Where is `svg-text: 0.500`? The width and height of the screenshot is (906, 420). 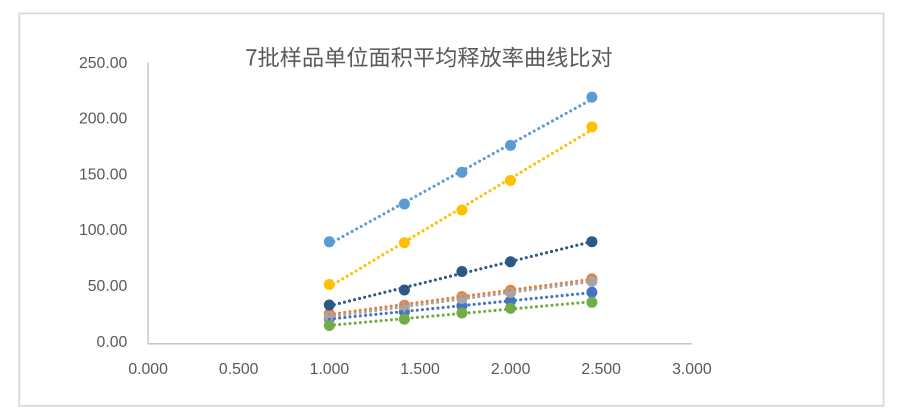 svg-text: 0.500 is located at coordinates (239, 369).